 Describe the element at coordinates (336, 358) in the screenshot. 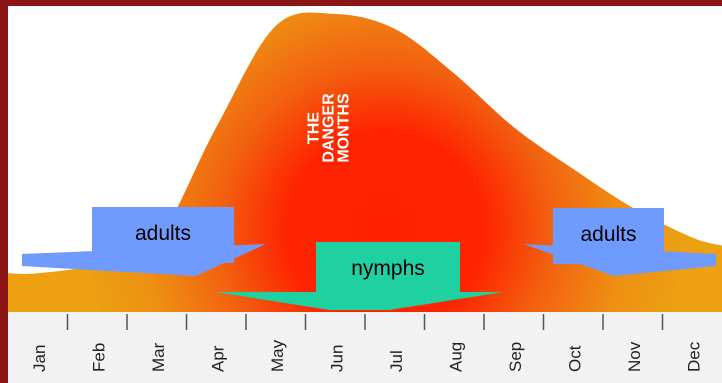

I see `month-label-jun: Jun` at that location.